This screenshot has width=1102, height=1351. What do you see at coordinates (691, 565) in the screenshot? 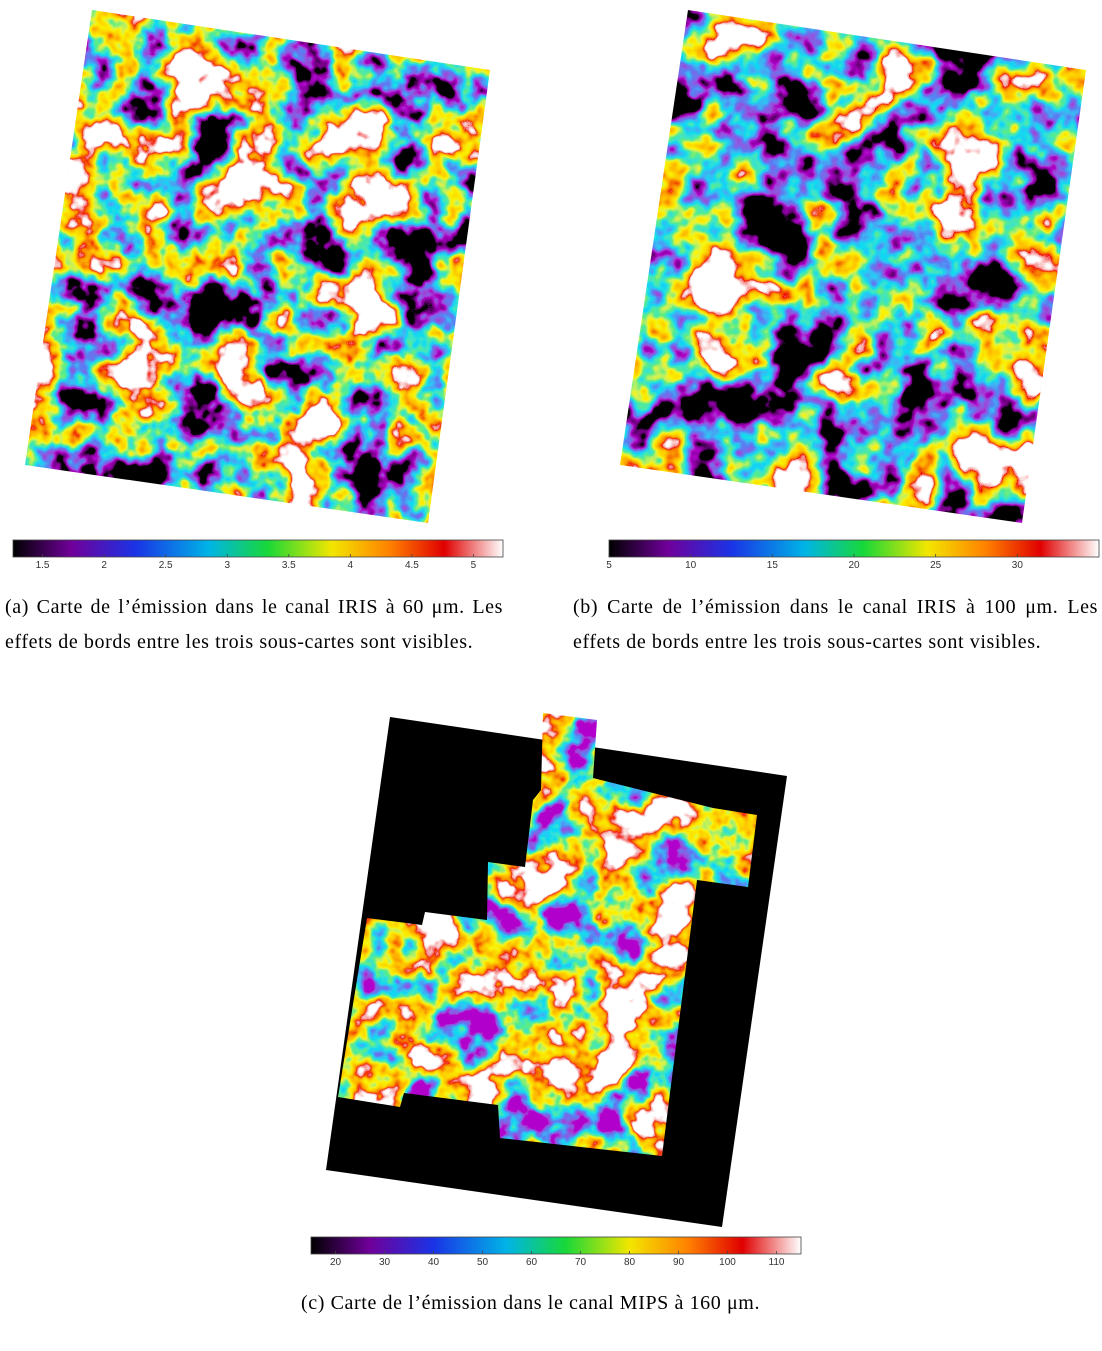
I see `colorbar-tick-label: 10` at bounding box center [691, 565].